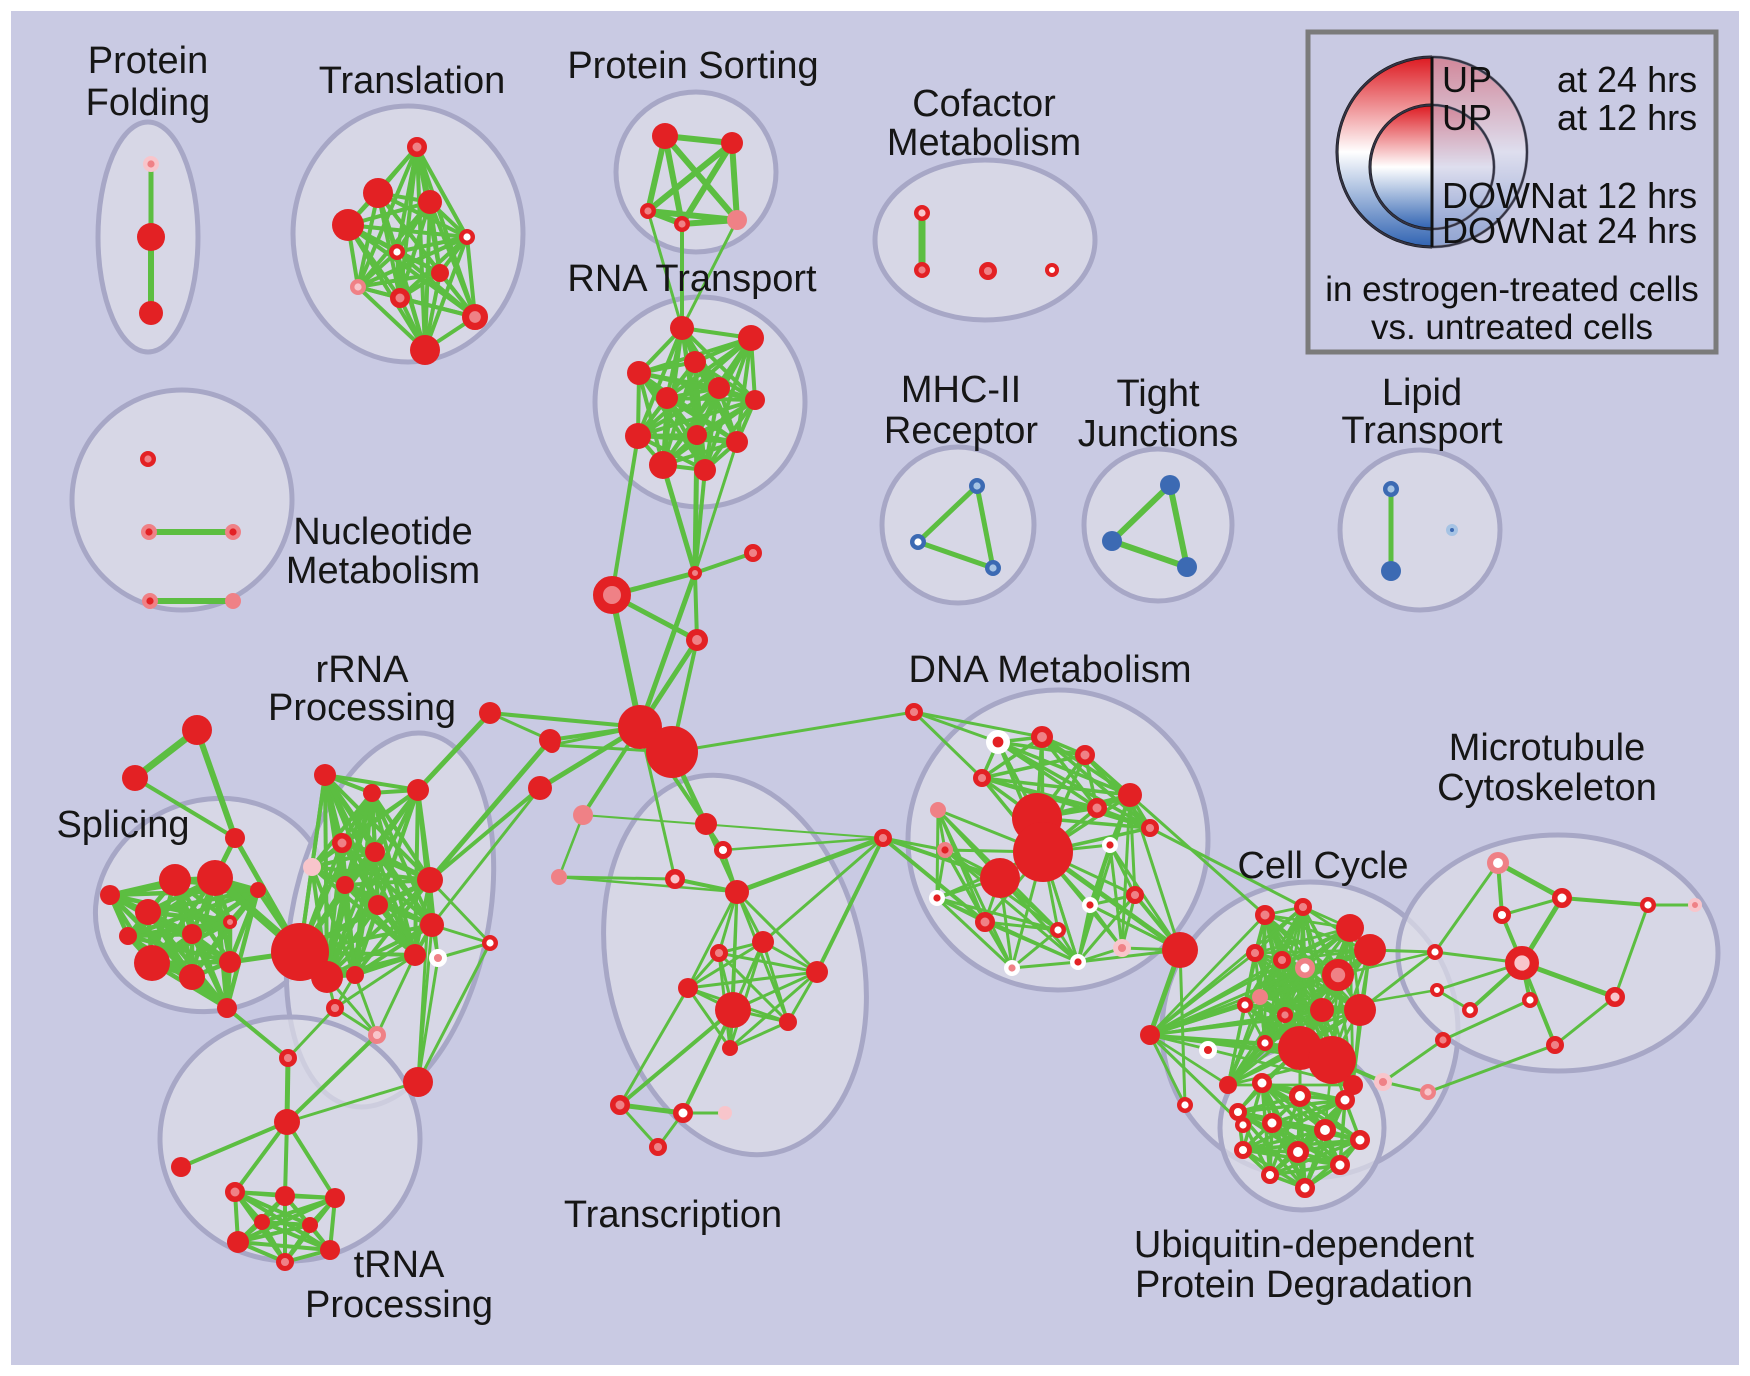 This screenshot has height=1376, width=1750. What do you see at coordinates (1647, 905) in the screenshot?
I see `node-mc9` at bounding box center [1647, 905].